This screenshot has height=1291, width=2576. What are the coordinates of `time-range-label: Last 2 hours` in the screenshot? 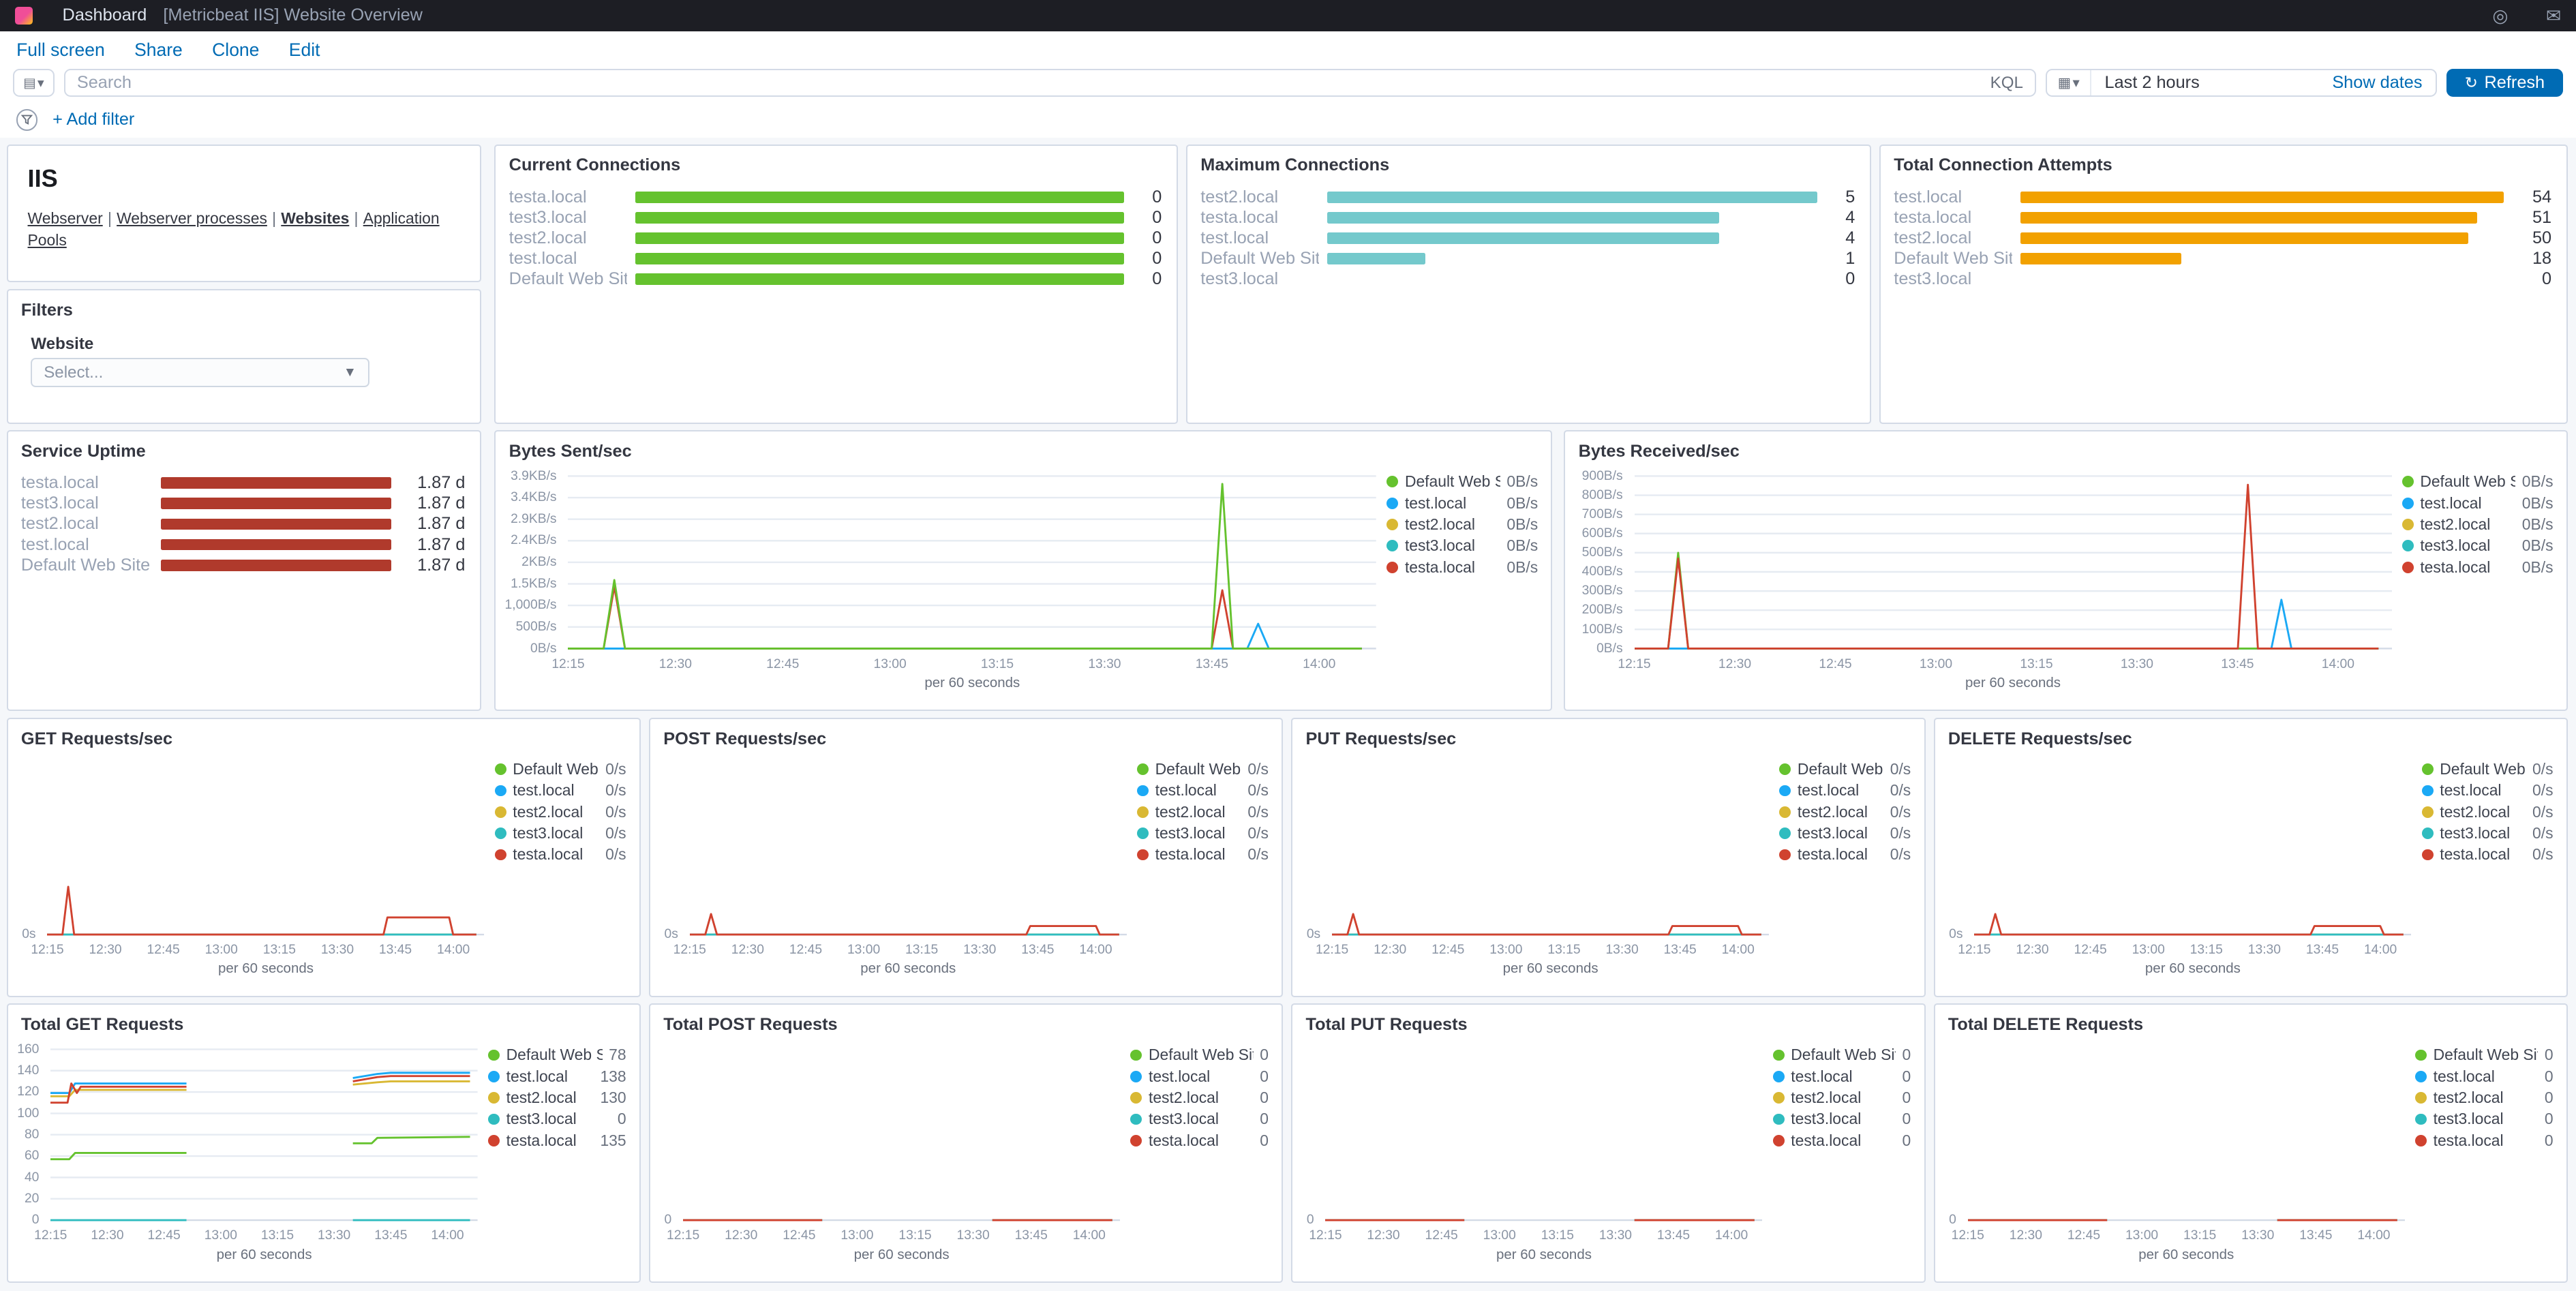 It's located at (2152, 83).